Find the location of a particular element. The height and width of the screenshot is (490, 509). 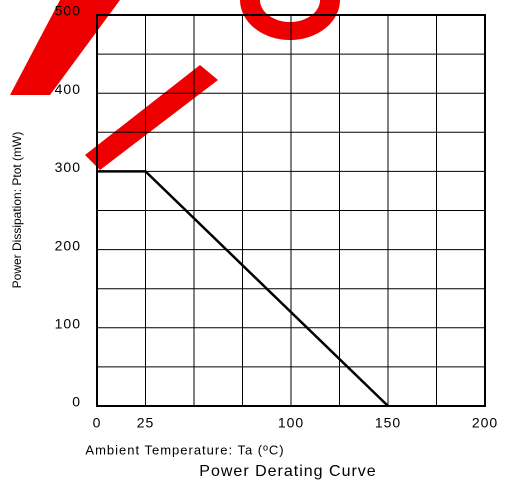

y-tick-label: 300 is located at coordinates (68, 167).